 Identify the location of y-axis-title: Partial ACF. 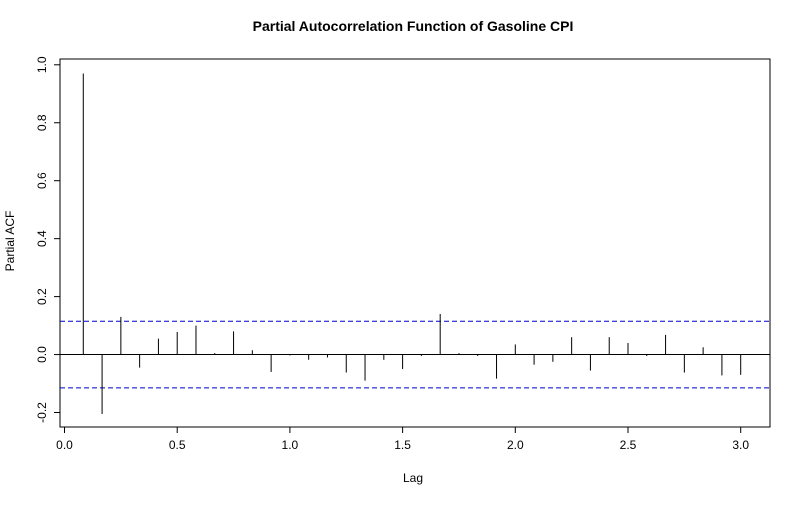
(10, 241).